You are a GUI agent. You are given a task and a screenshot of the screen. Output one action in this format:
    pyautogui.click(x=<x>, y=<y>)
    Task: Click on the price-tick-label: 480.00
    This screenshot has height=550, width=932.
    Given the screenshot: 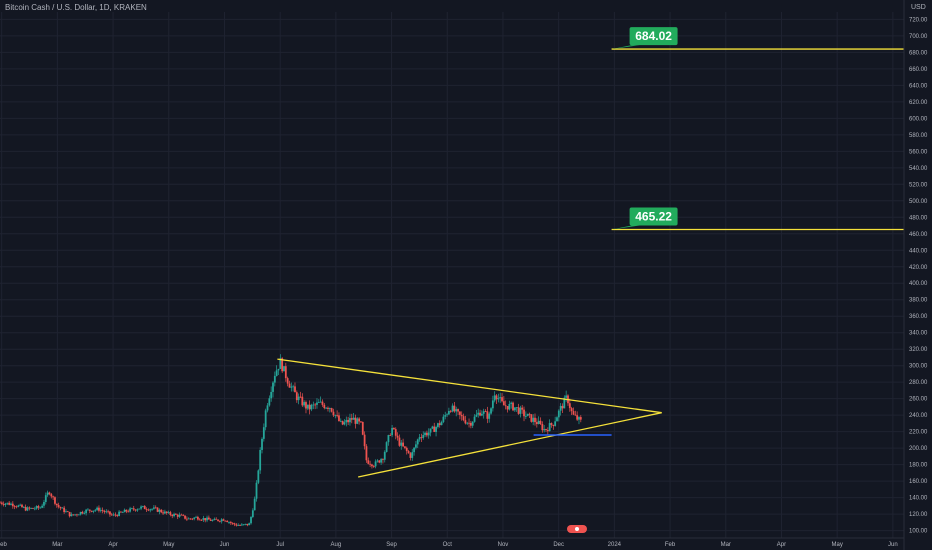 What is the action you would take?
    pyautogui.click(x=918, y=218)
    